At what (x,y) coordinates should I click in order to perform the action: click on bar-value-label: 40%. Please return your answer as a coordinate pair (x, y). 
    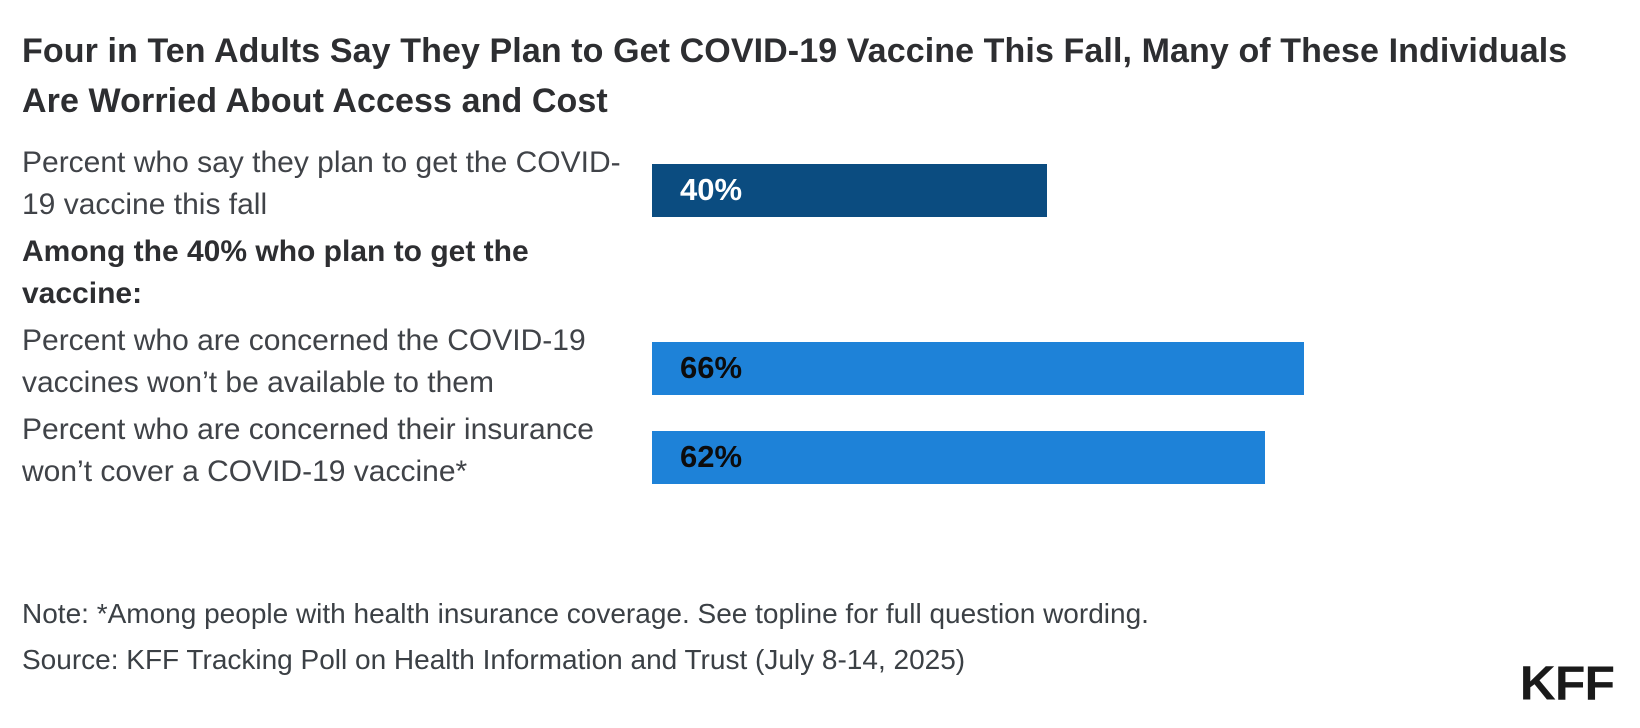
    Looking at the image, I should click on (711, 189).